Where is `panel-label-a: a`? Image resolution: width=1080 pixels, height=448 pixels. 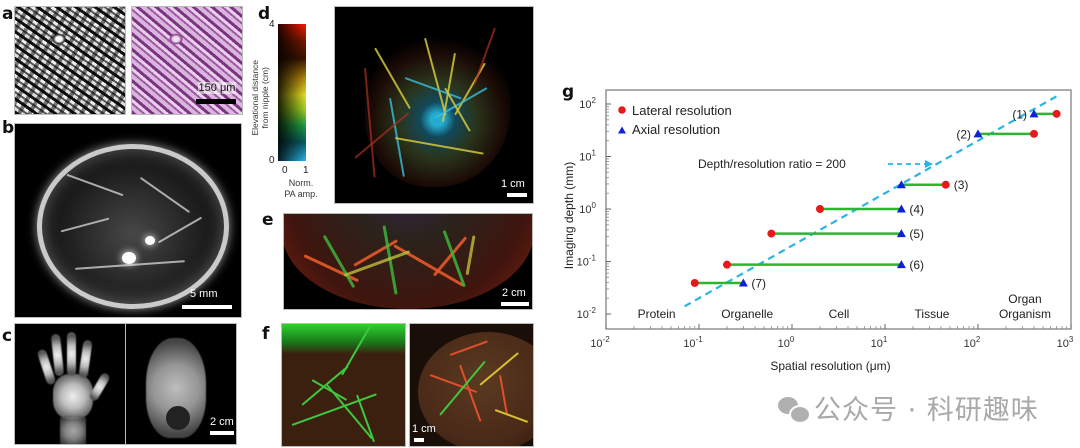
panel-label-a: a is located at coordinates (8, 14).